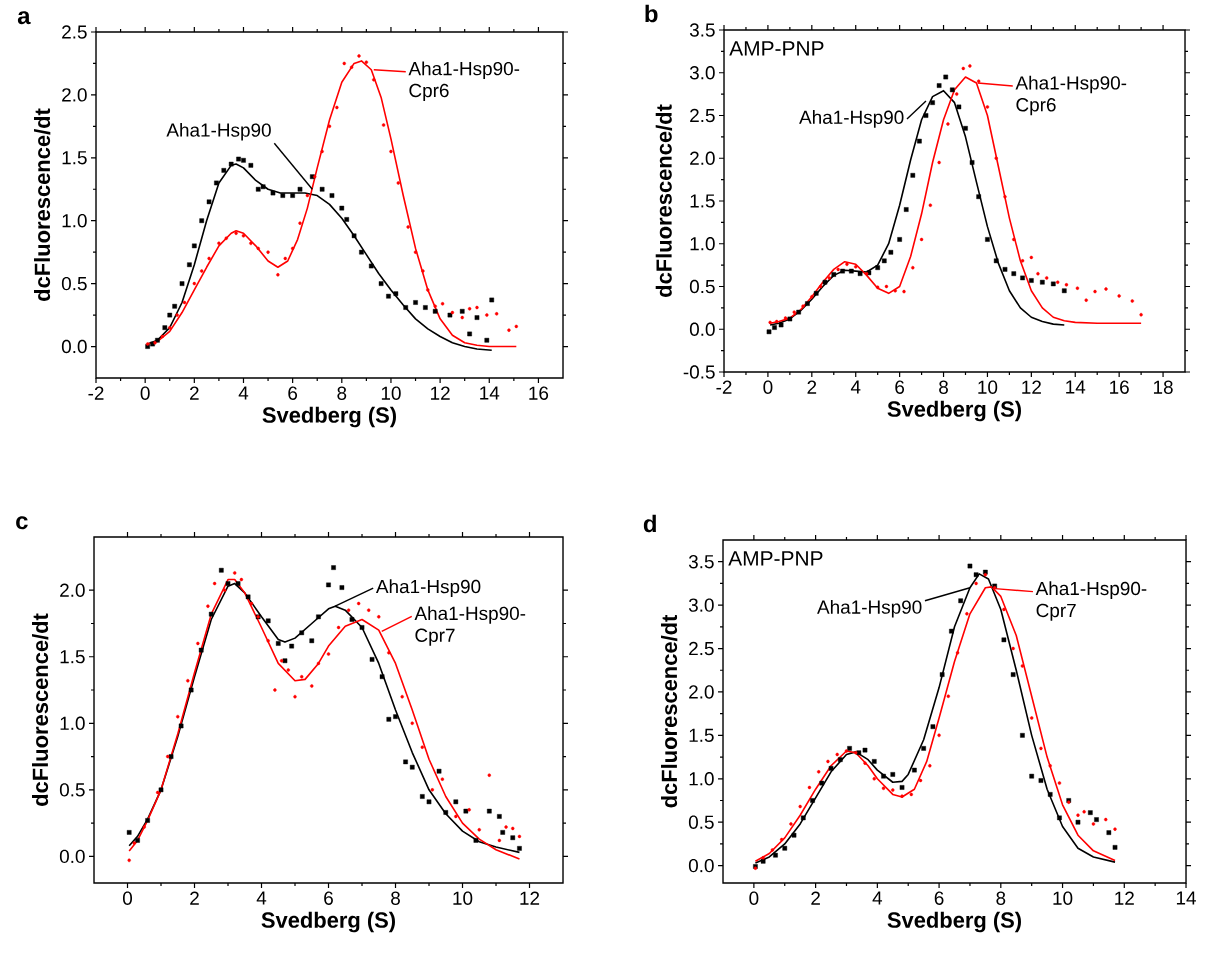 Image resolution: width=1207 pixels, height=953 pixels. I want to click on chart-title: c, so click(22, 523).